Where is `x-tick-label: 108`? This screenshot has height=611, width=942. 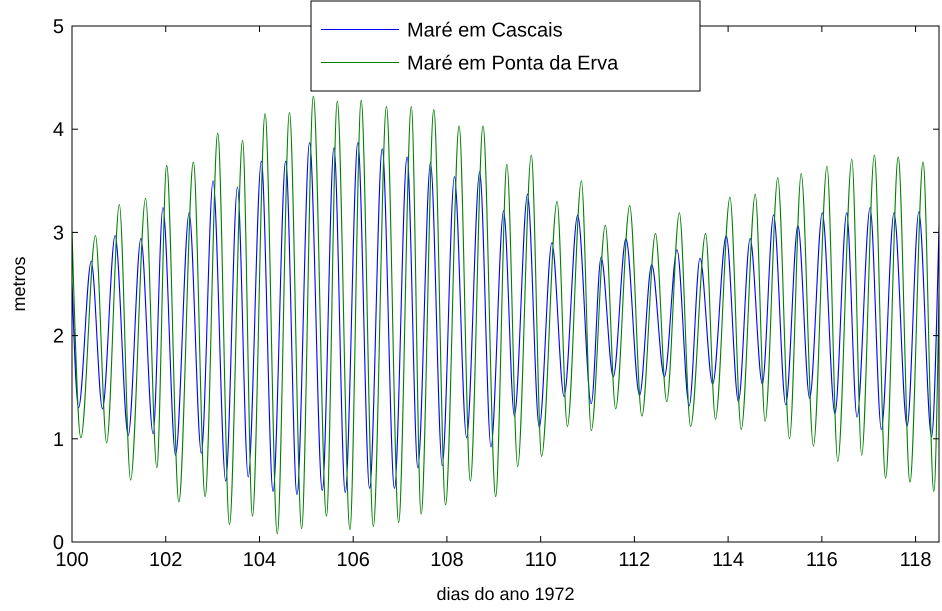 x-tick-label: 108 is located at coordinates (447, 560).